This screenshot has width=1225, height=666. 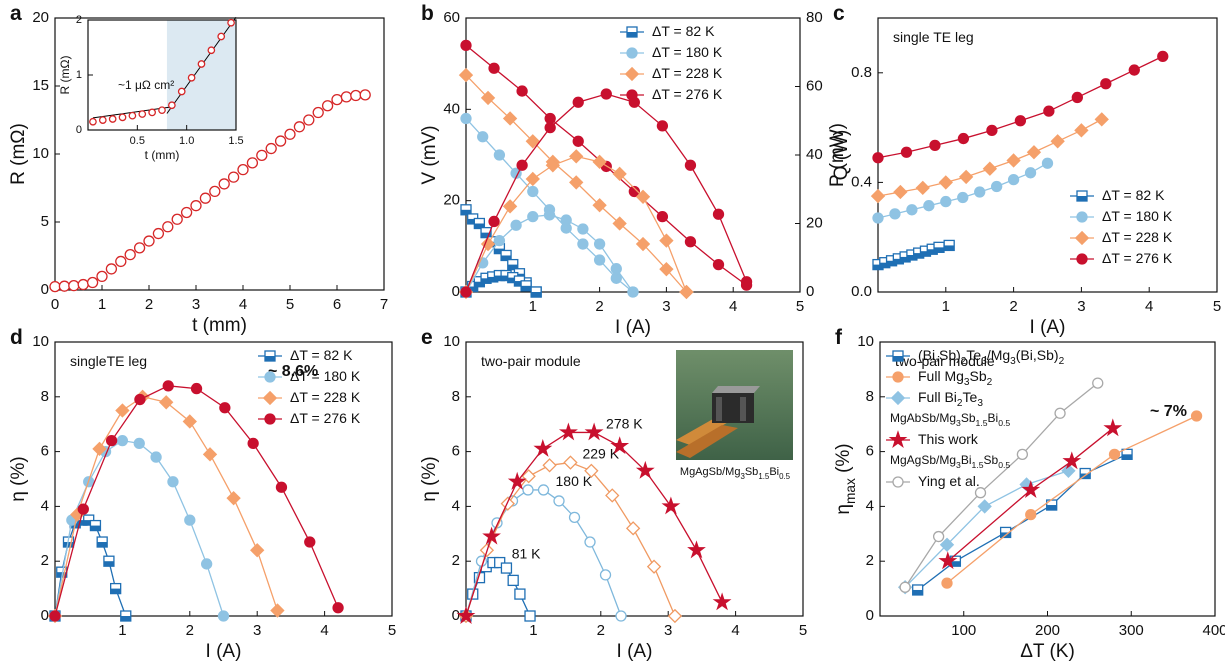 I want to click on text-run: 4, so click(x=456, y=505).